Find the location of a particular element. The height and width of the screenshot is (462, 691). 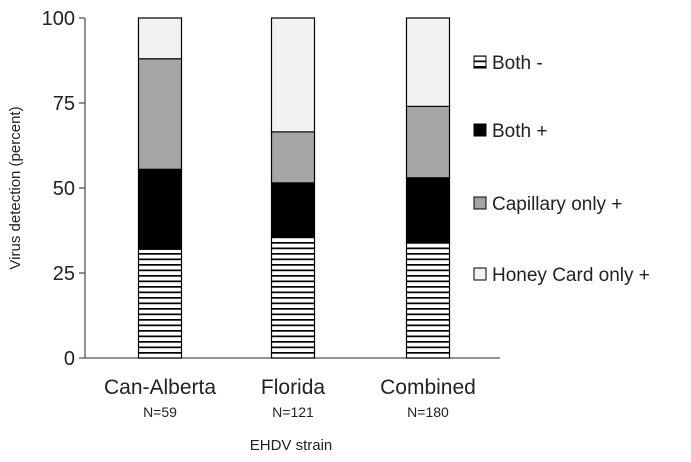

y-tick-label: 25 is located at coordinates (64, 274).